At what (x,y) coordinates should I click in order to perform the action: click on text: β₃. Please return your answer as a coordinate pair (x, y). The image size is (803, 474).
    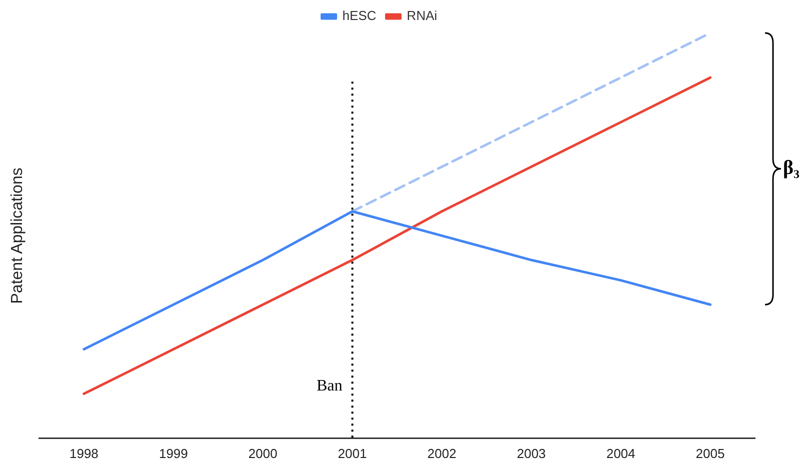
    Looking at the image, I should click on (791, 168).